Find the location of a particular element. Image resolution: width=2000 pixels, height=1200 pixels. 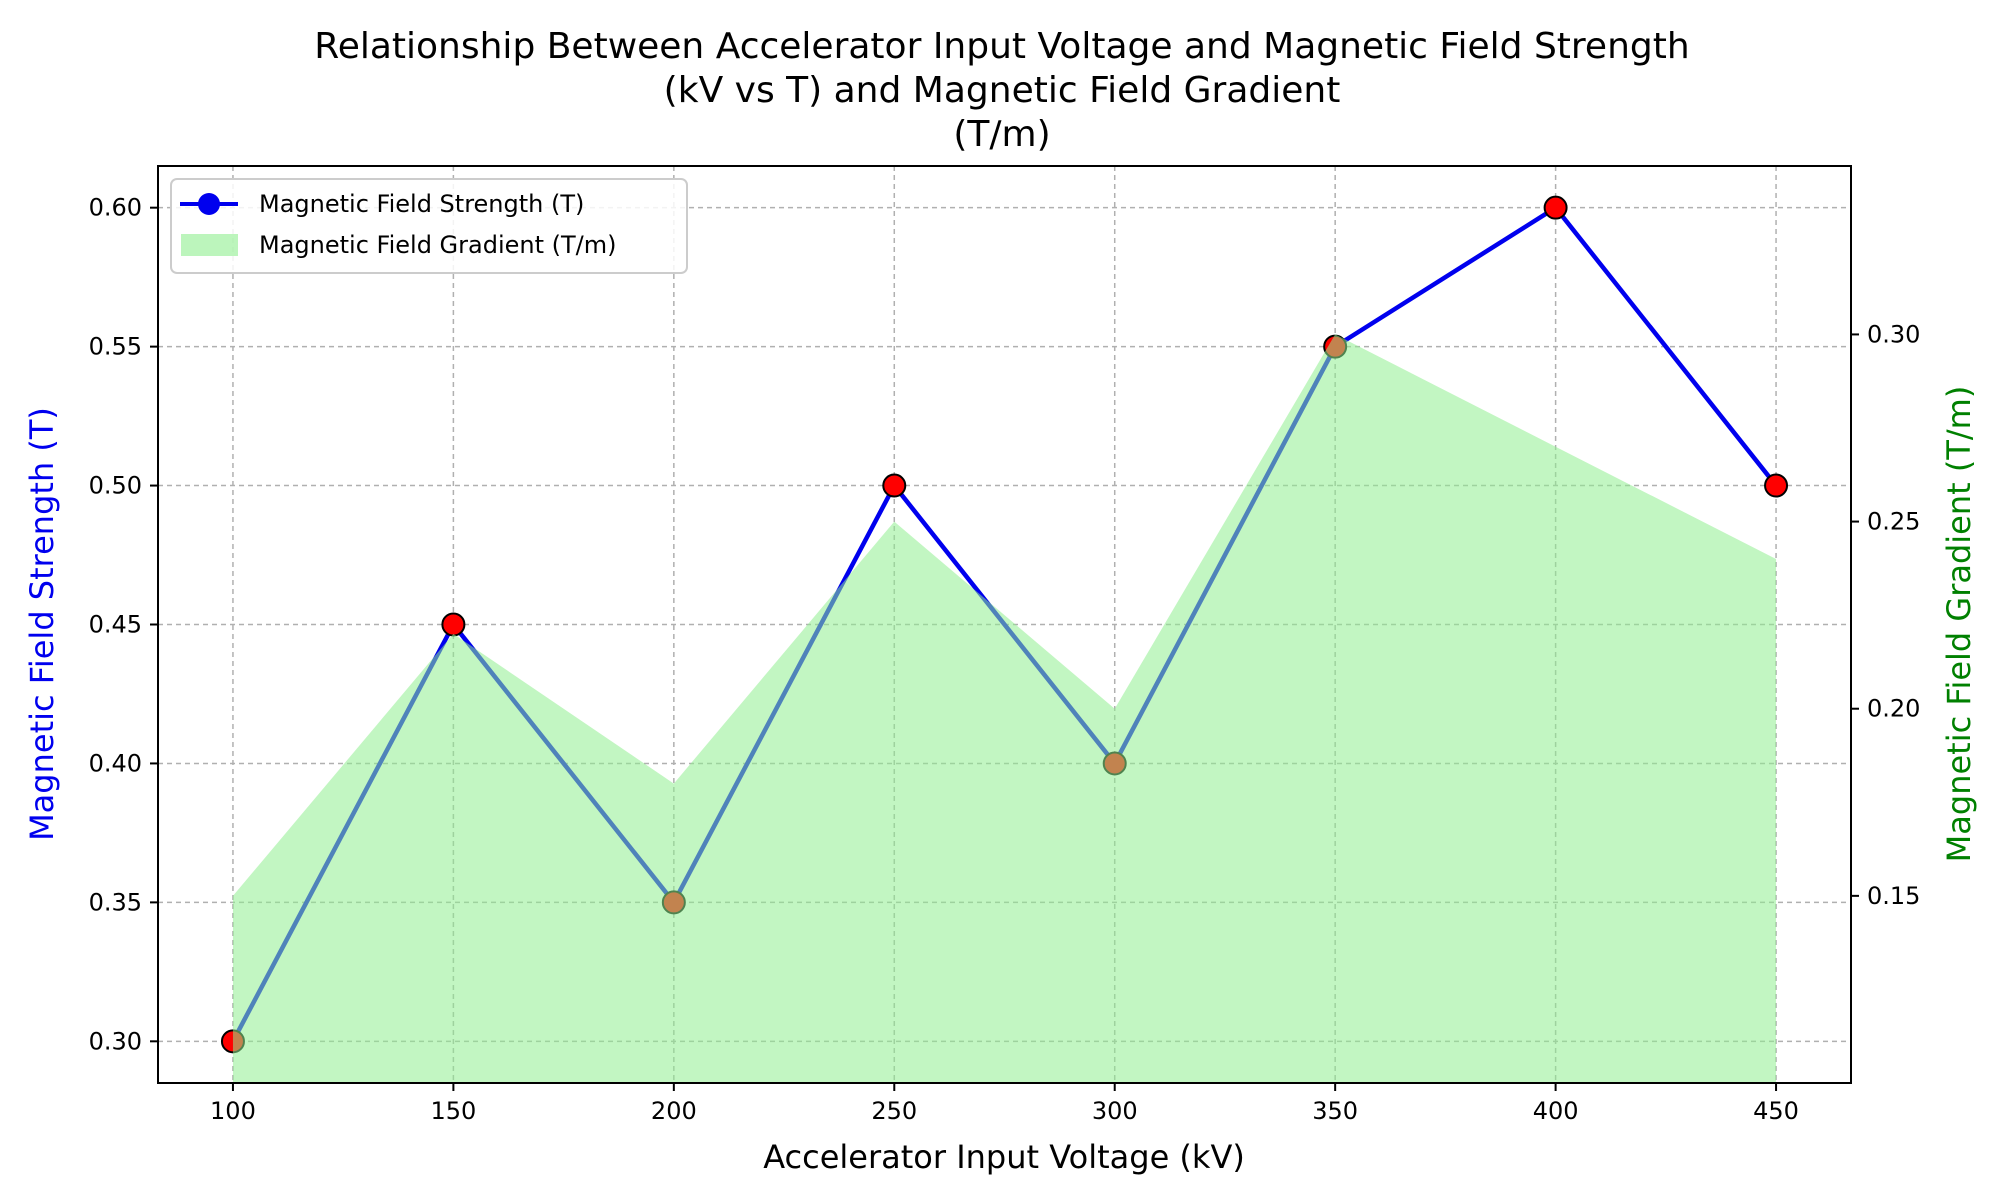

legend-gradient-swatch is located at coordinates (209, 245).